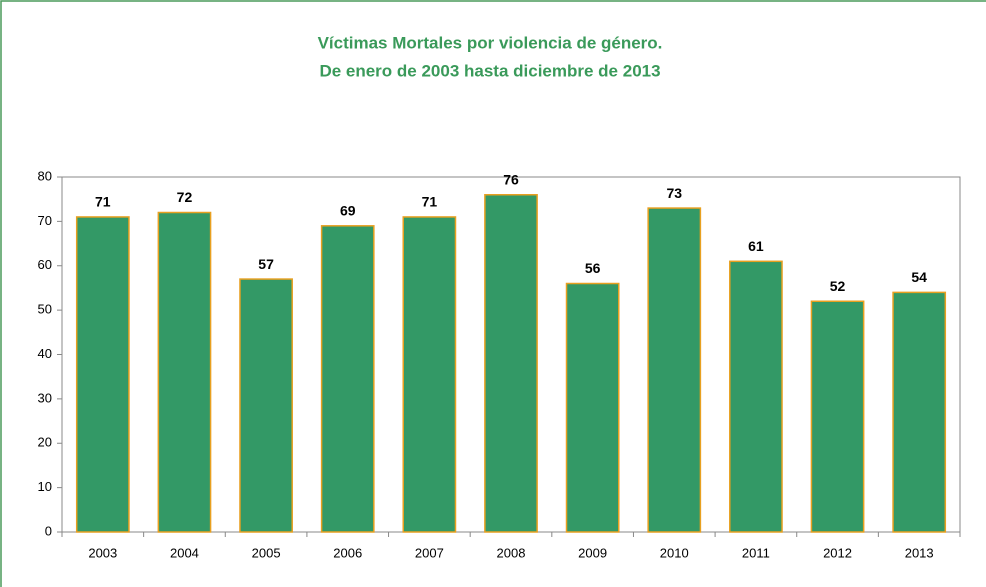 The width and height of the screenshot is (986, 587). I want to click on x-tick-label: 2007, so click(429, 552).